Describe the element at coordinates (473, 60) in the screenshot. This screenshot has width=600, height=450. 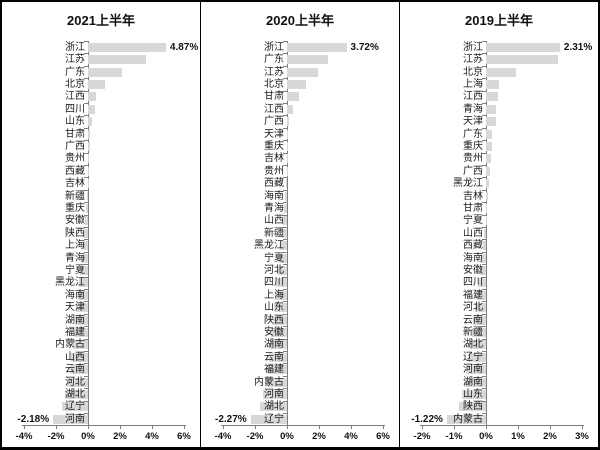
I see `category-label: 江苏` at that location.